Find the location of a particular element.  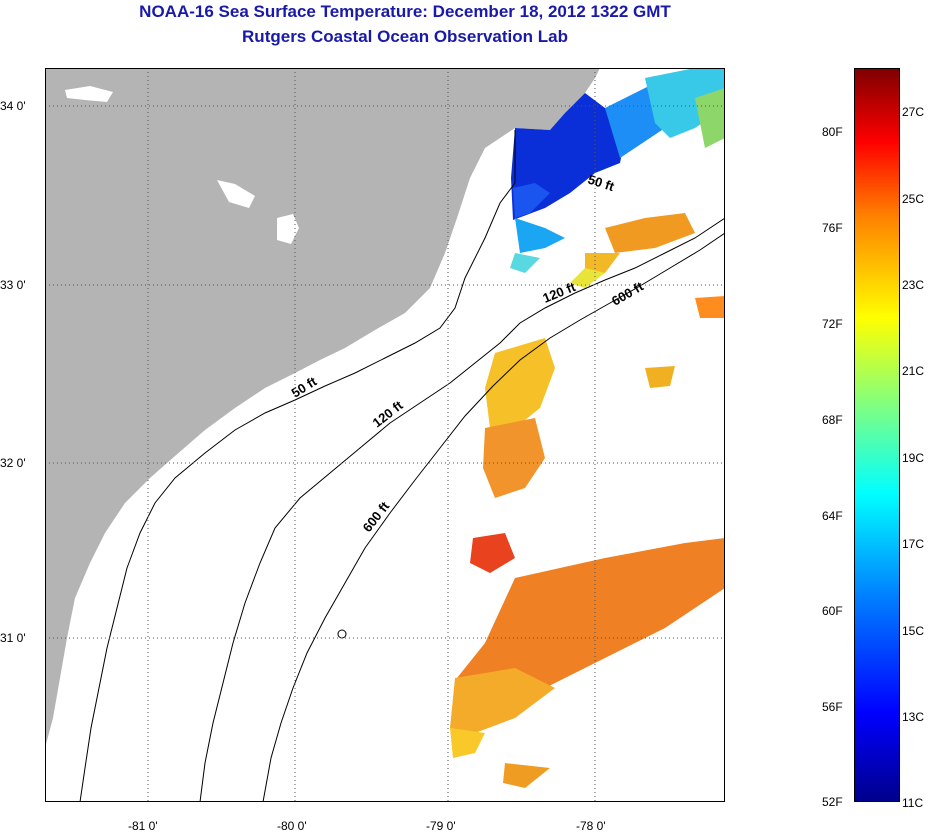

cb-c-21: 21C is located at coordinates (913, 371).